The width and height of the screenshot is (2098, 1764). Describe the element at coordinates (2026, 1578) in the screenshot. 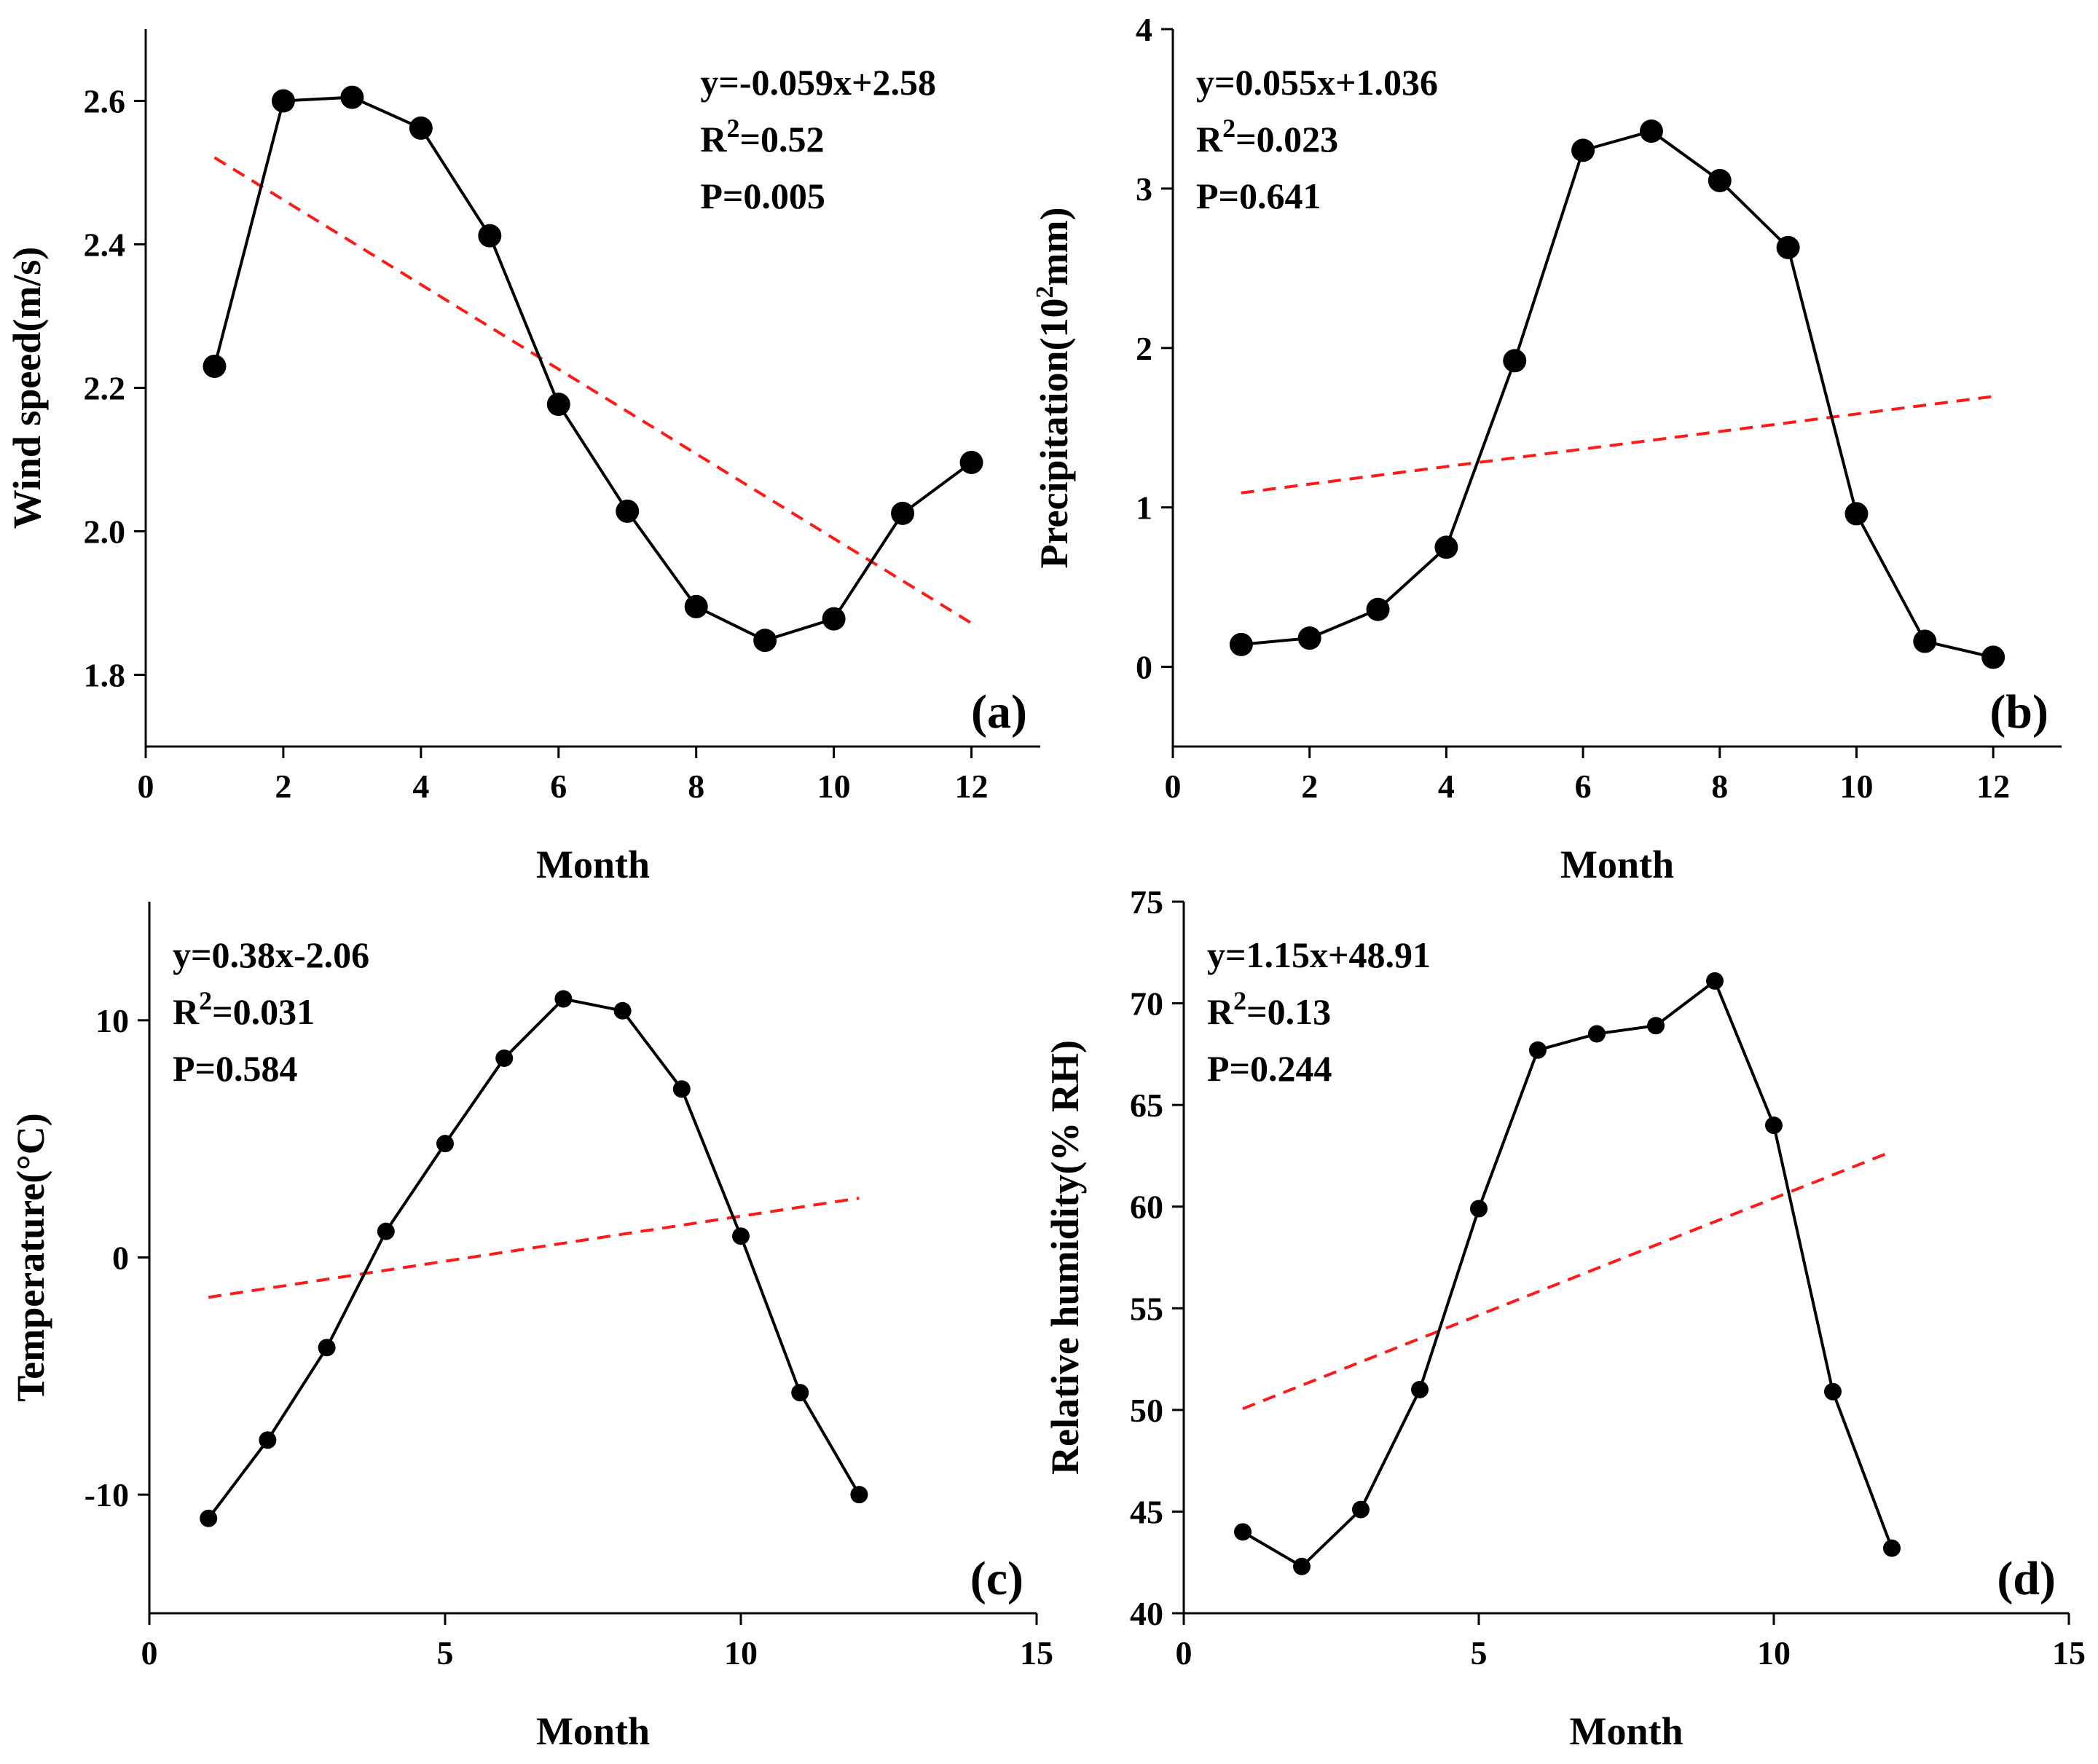

I see `panel-label: (d)` at that location.